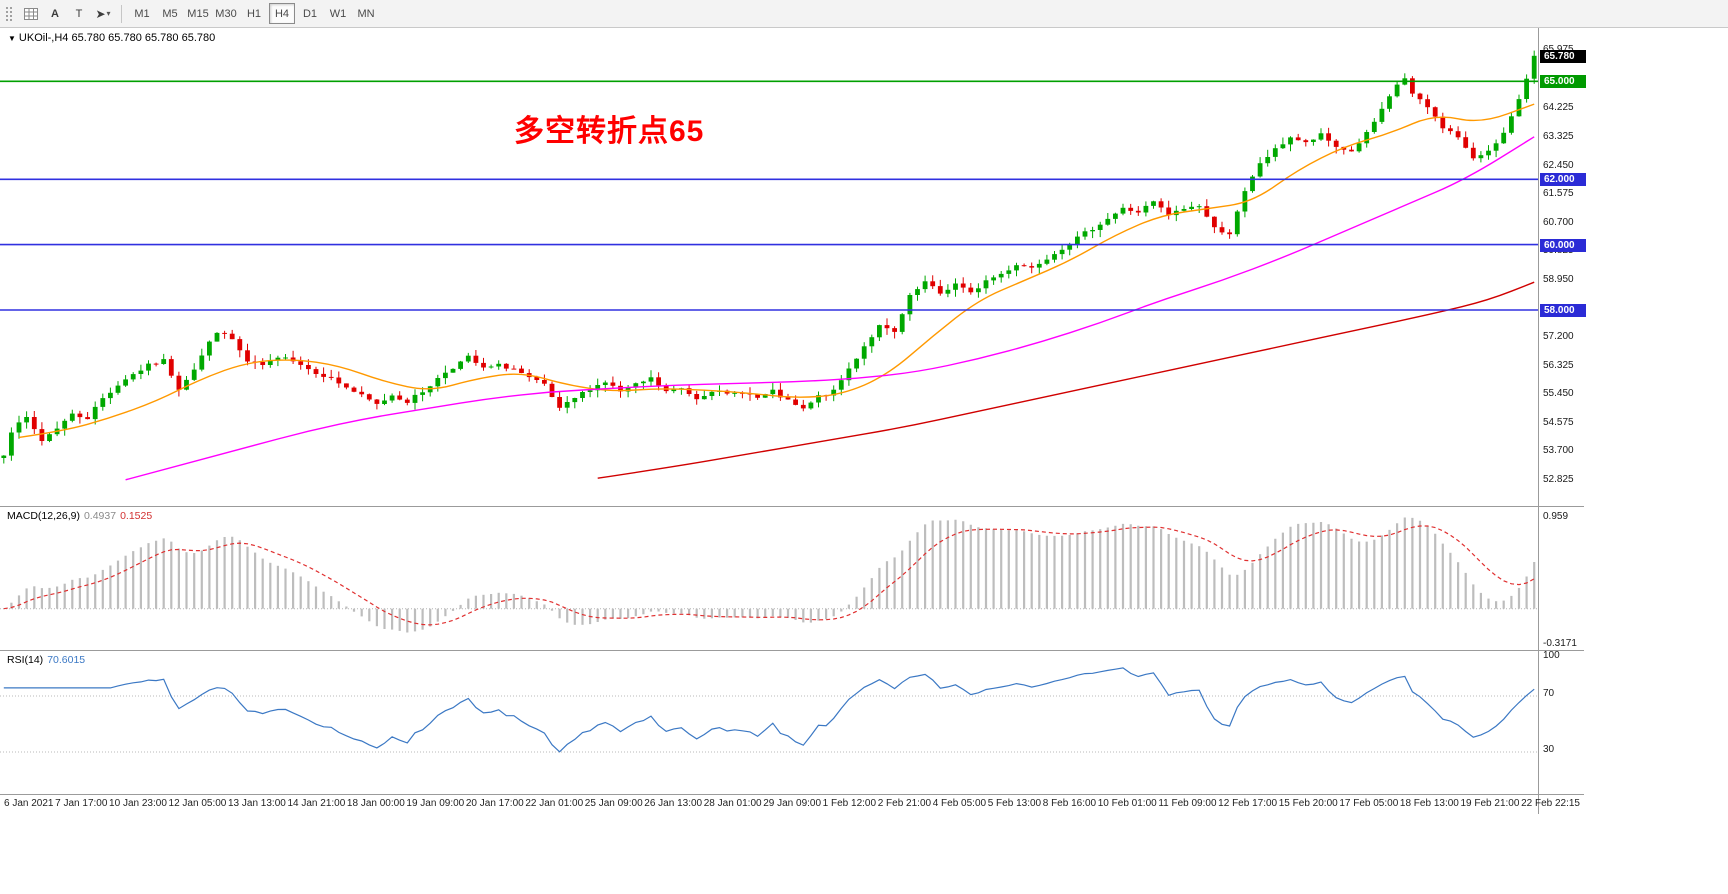  Describe the element at coordinates (1308, 803) in the screenshot. I see `time-label: 15 Feb 20:00` at that location.